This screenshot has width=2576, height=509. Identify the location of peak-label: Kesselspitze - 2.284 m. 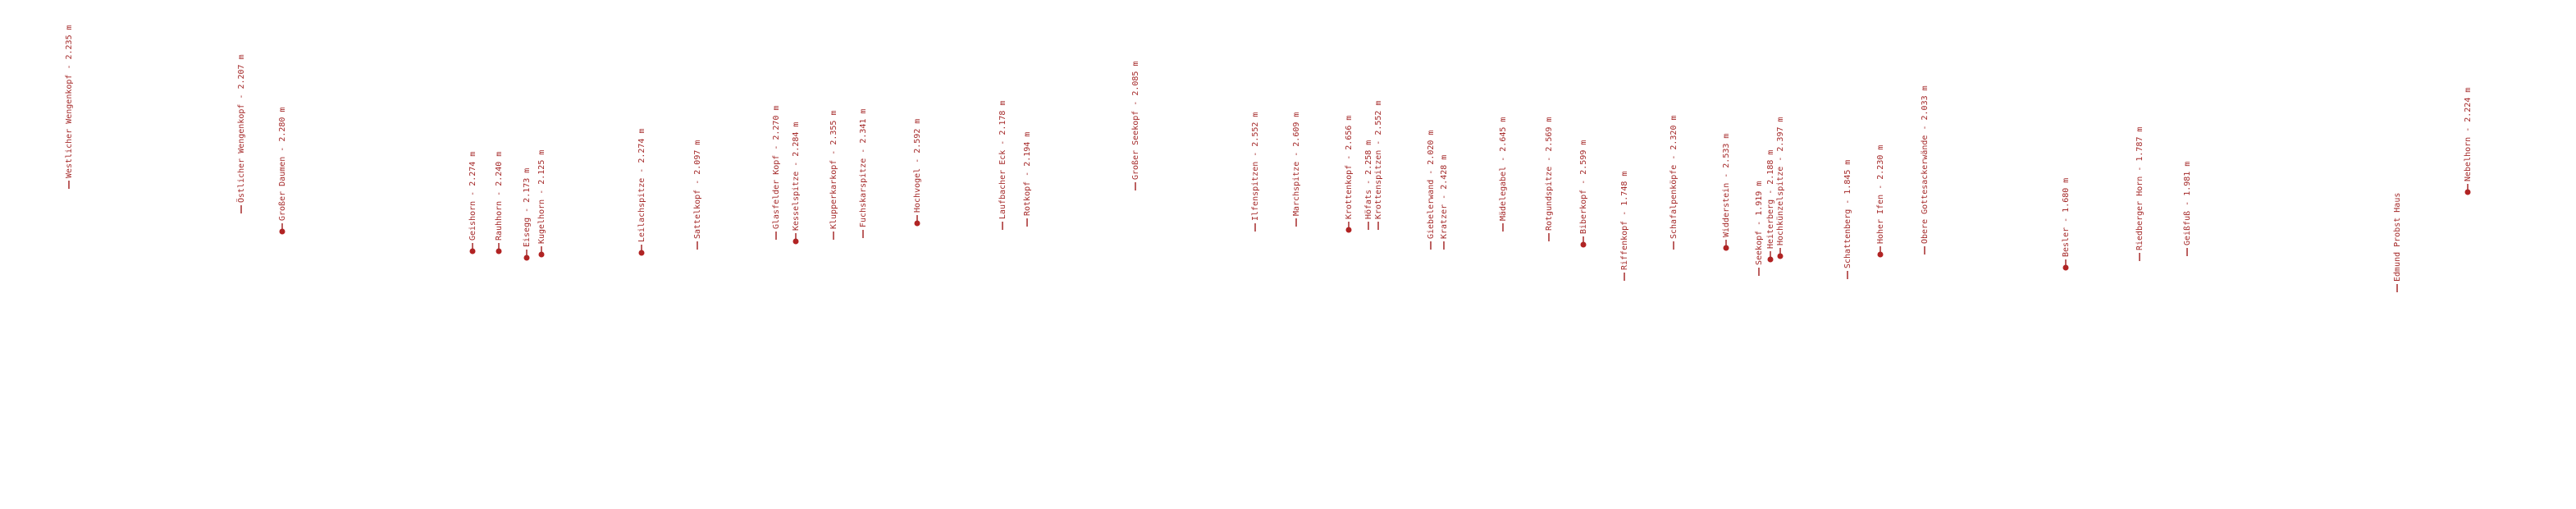
(797, 176).